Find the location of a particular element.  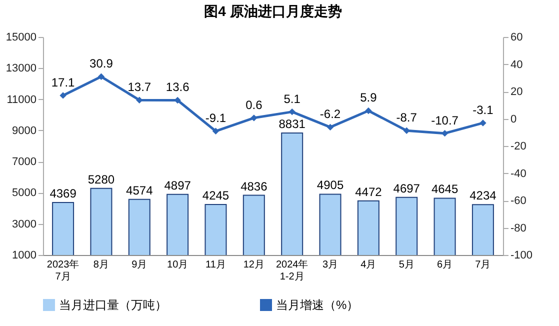

data-label: -8.7 is located at coordinates (407, 117).